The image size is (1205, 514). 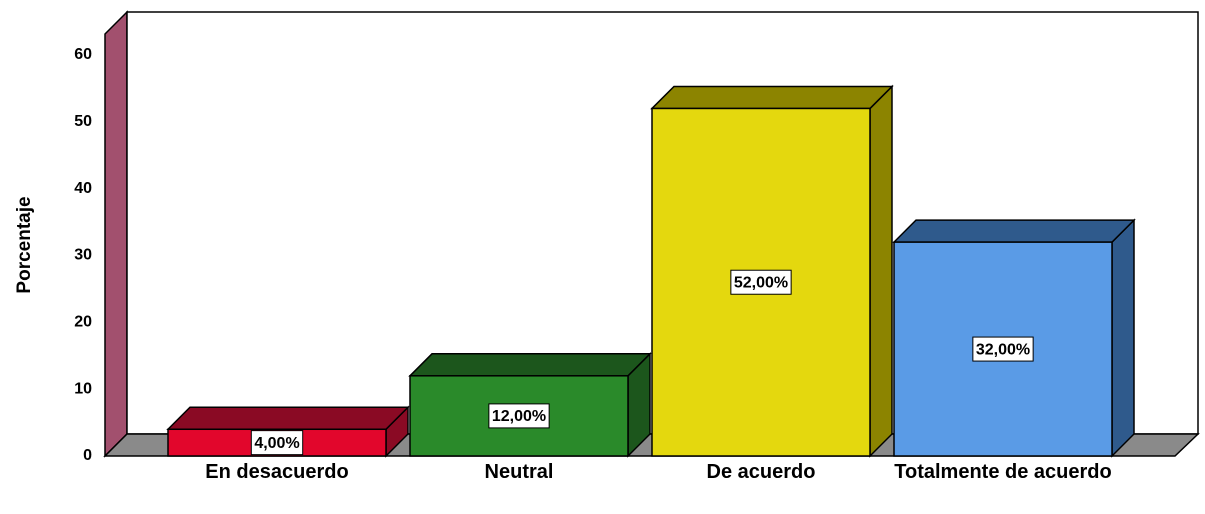 I want to click on y-tick-label: 0, so click(x=87, y=455).